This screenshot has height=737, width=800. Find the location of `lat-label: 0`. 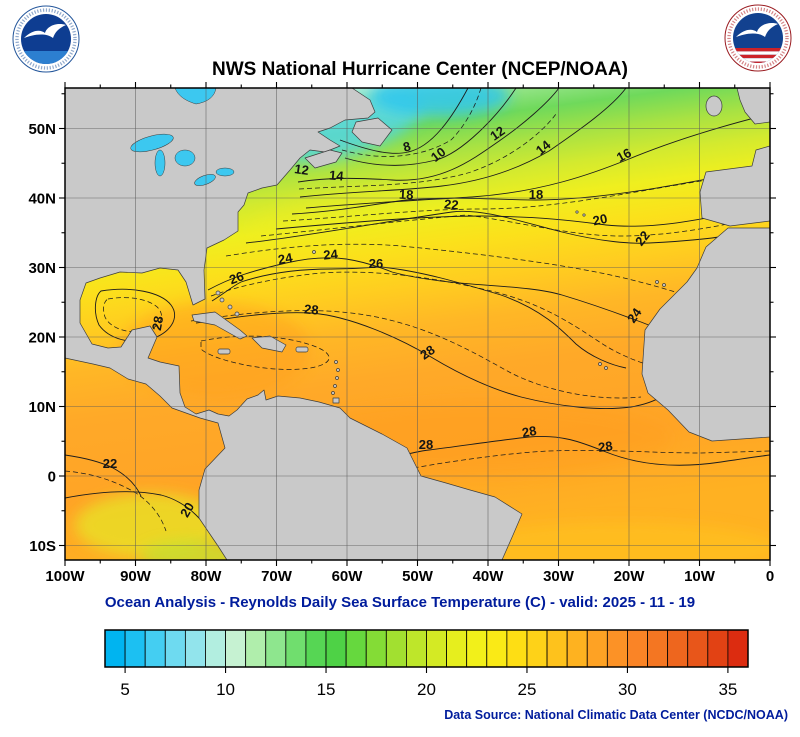

lat-label: 0 is located at coordinates (52, 477).